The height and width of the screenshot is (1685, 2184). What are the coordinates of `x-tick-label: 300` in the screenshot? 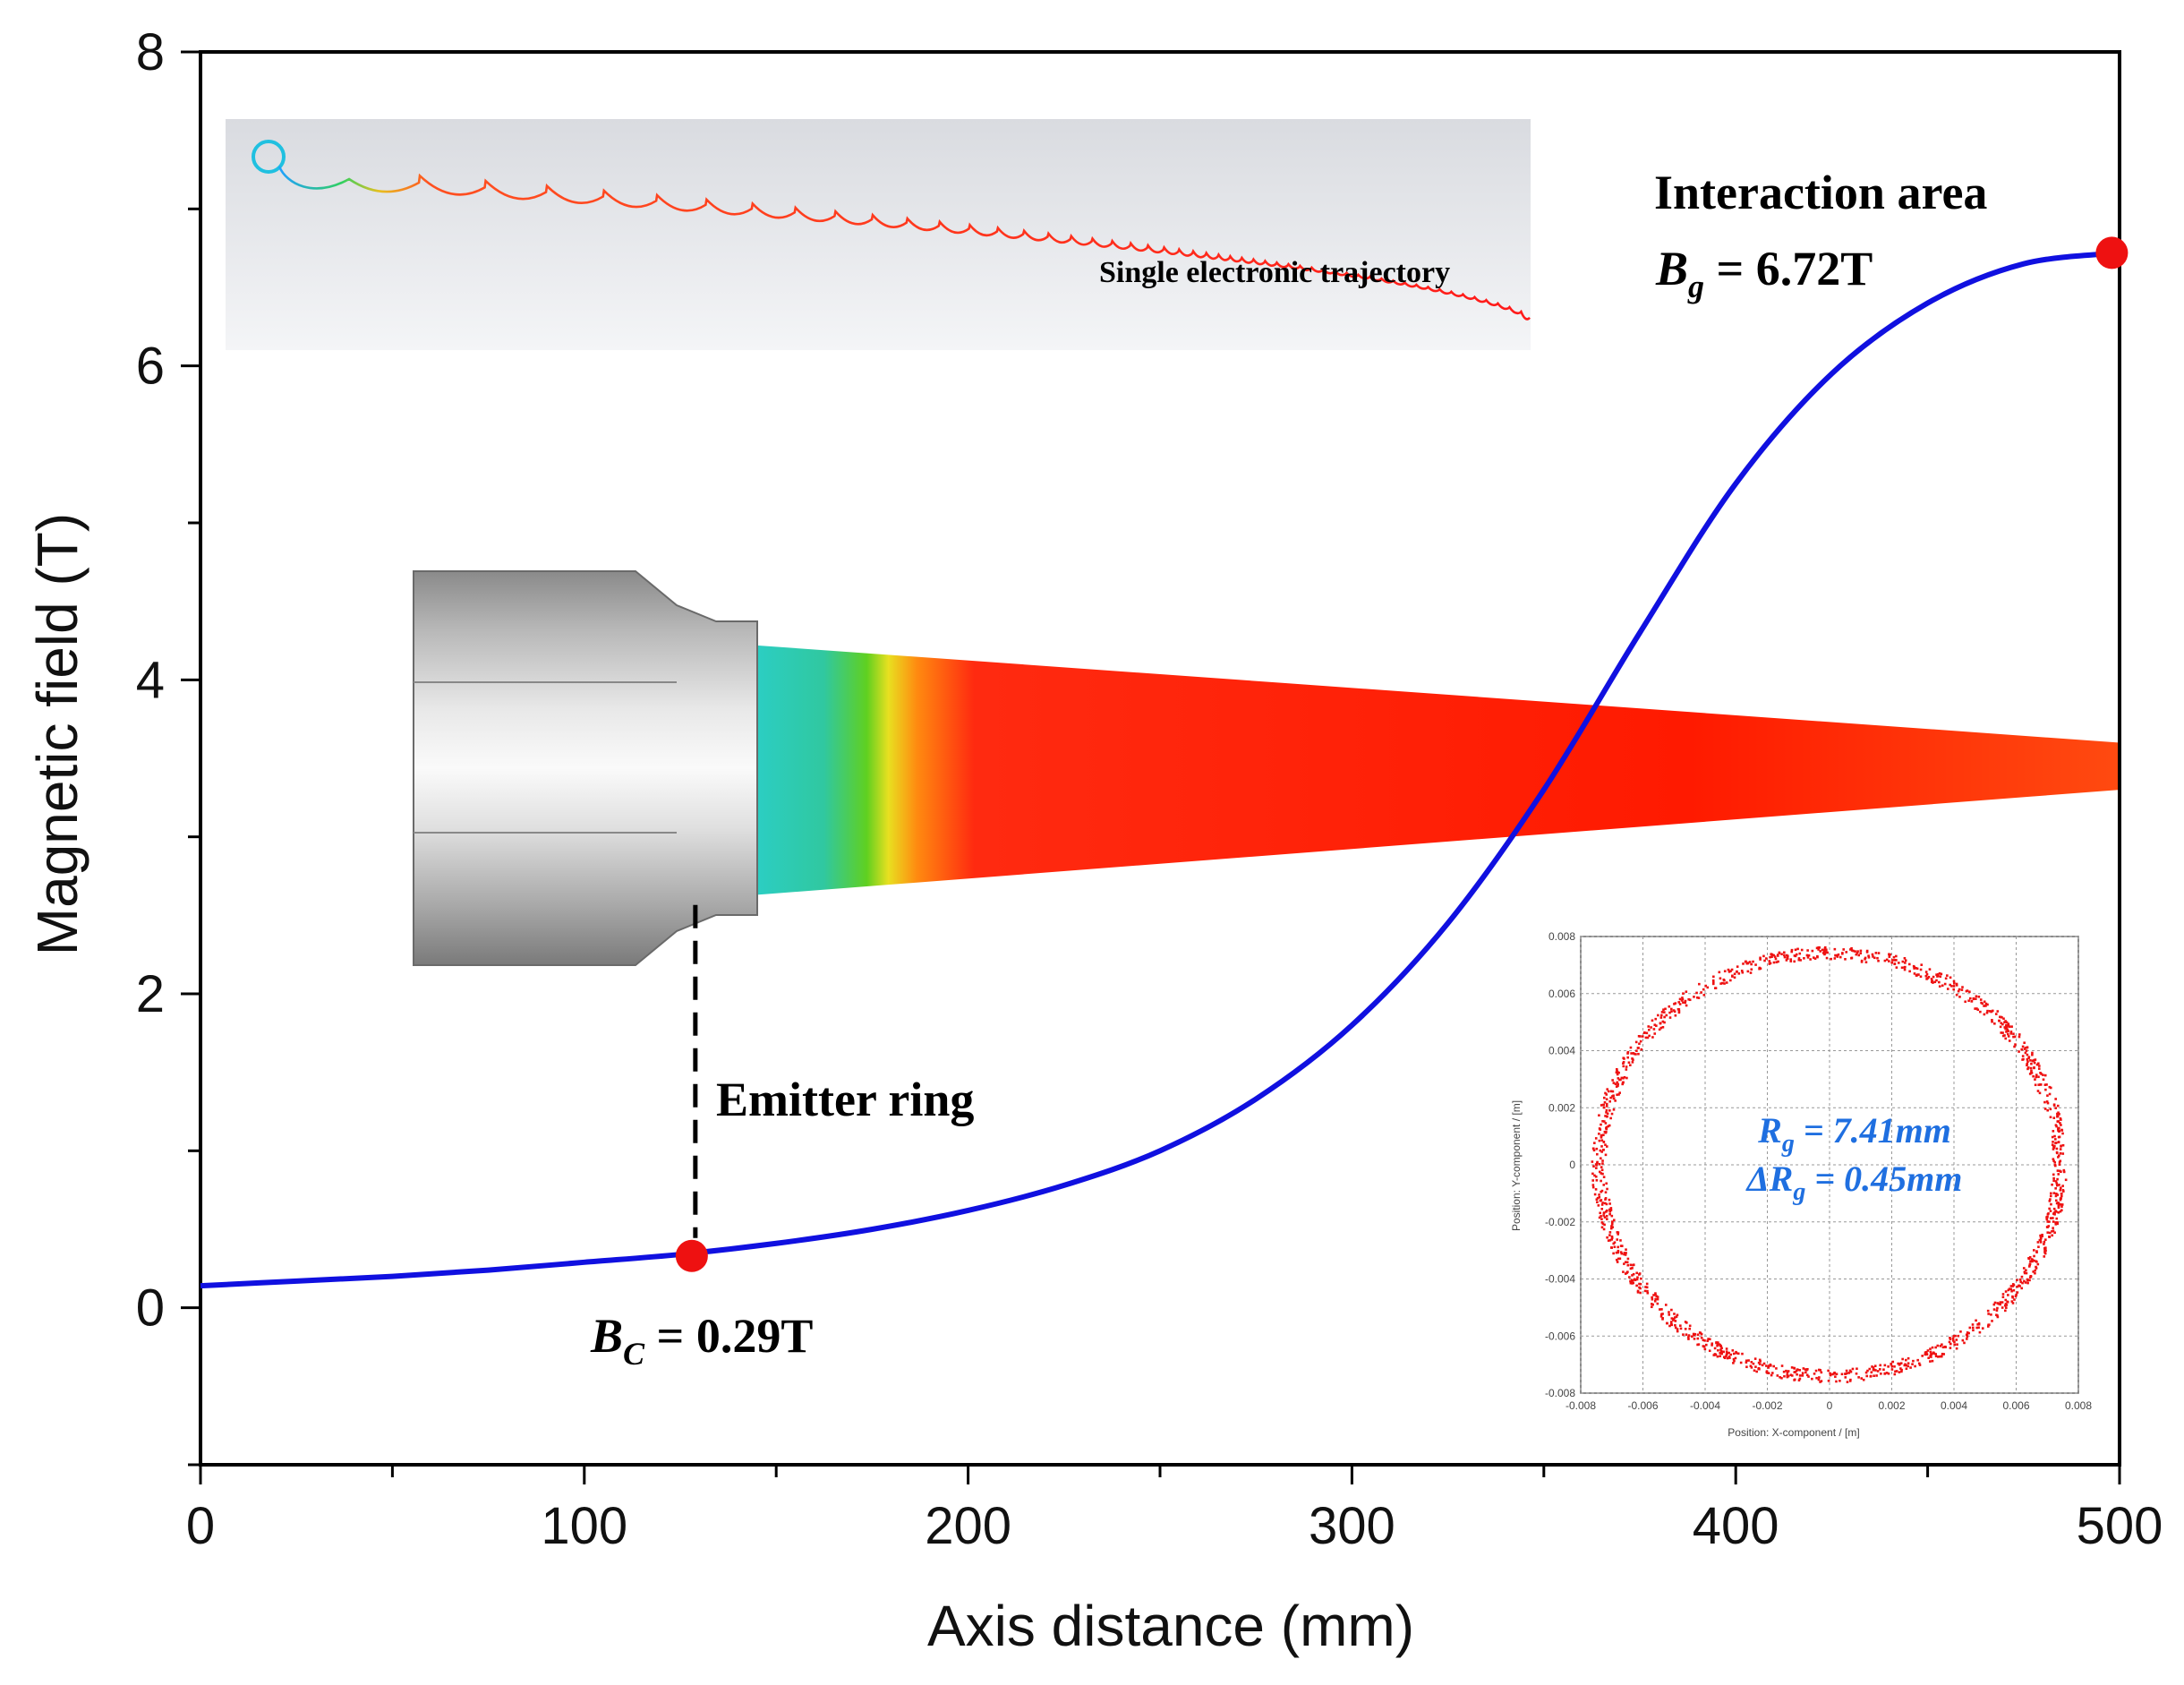 It's located at (1352, 1526).